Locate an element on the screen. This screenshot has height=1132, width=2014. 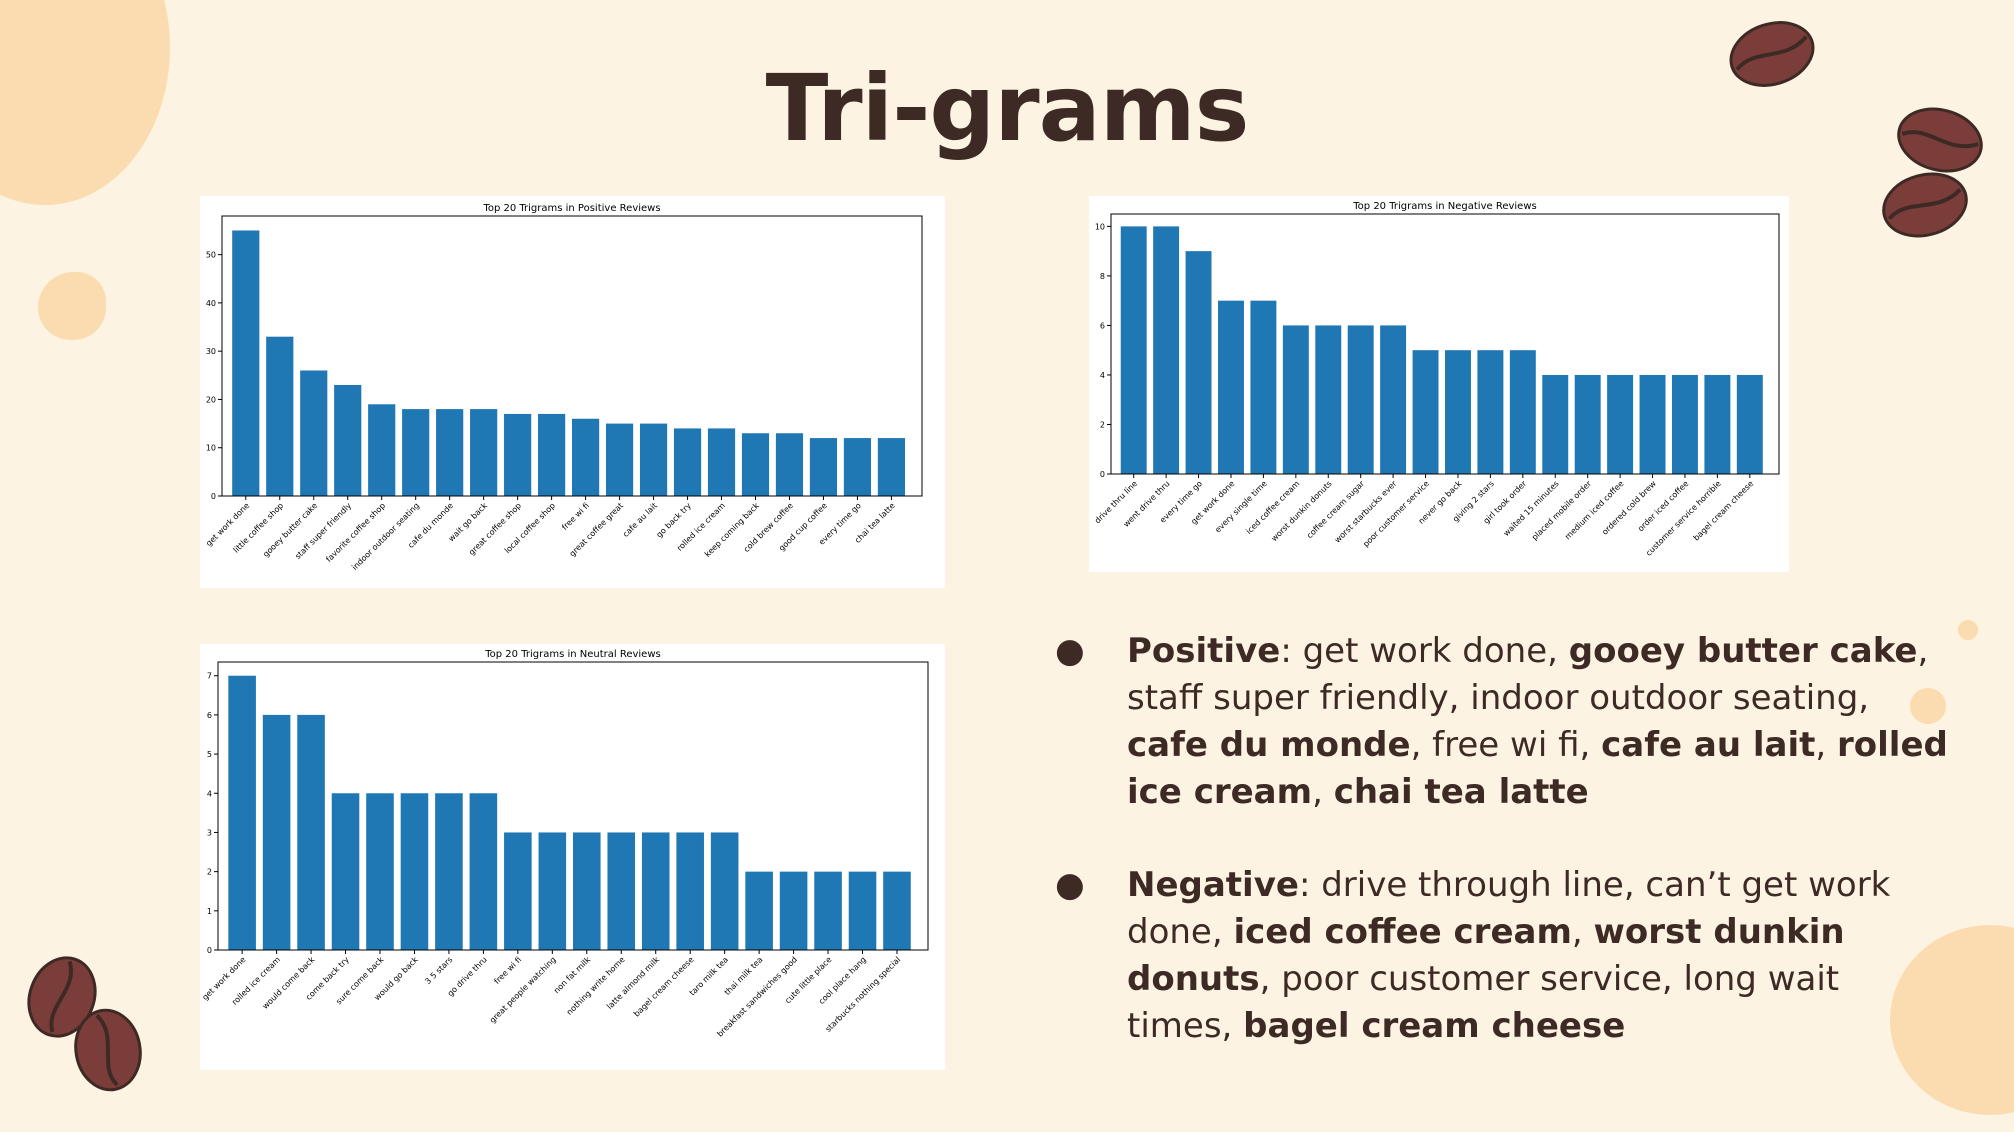
bullet-highlight: worst dunkin donuts is located at coordinates (1486, 955).